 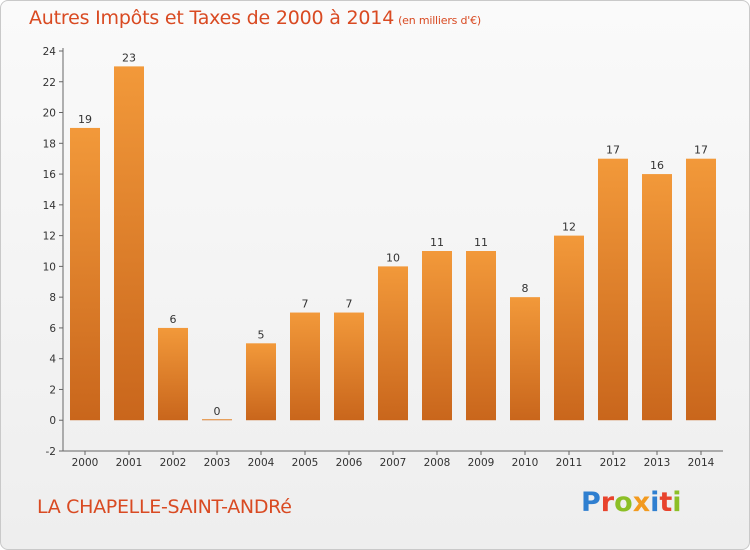 I want to click on y-tick-label: 12, so click(x=49, y=237).